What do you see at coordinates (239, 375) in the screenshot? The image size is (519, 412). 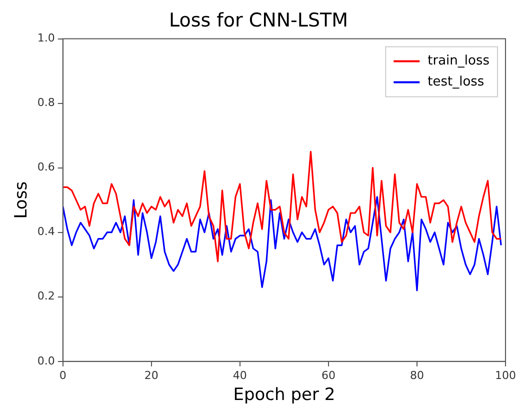 I see `x-tick-label: 40` at bounding box center [239, 375].